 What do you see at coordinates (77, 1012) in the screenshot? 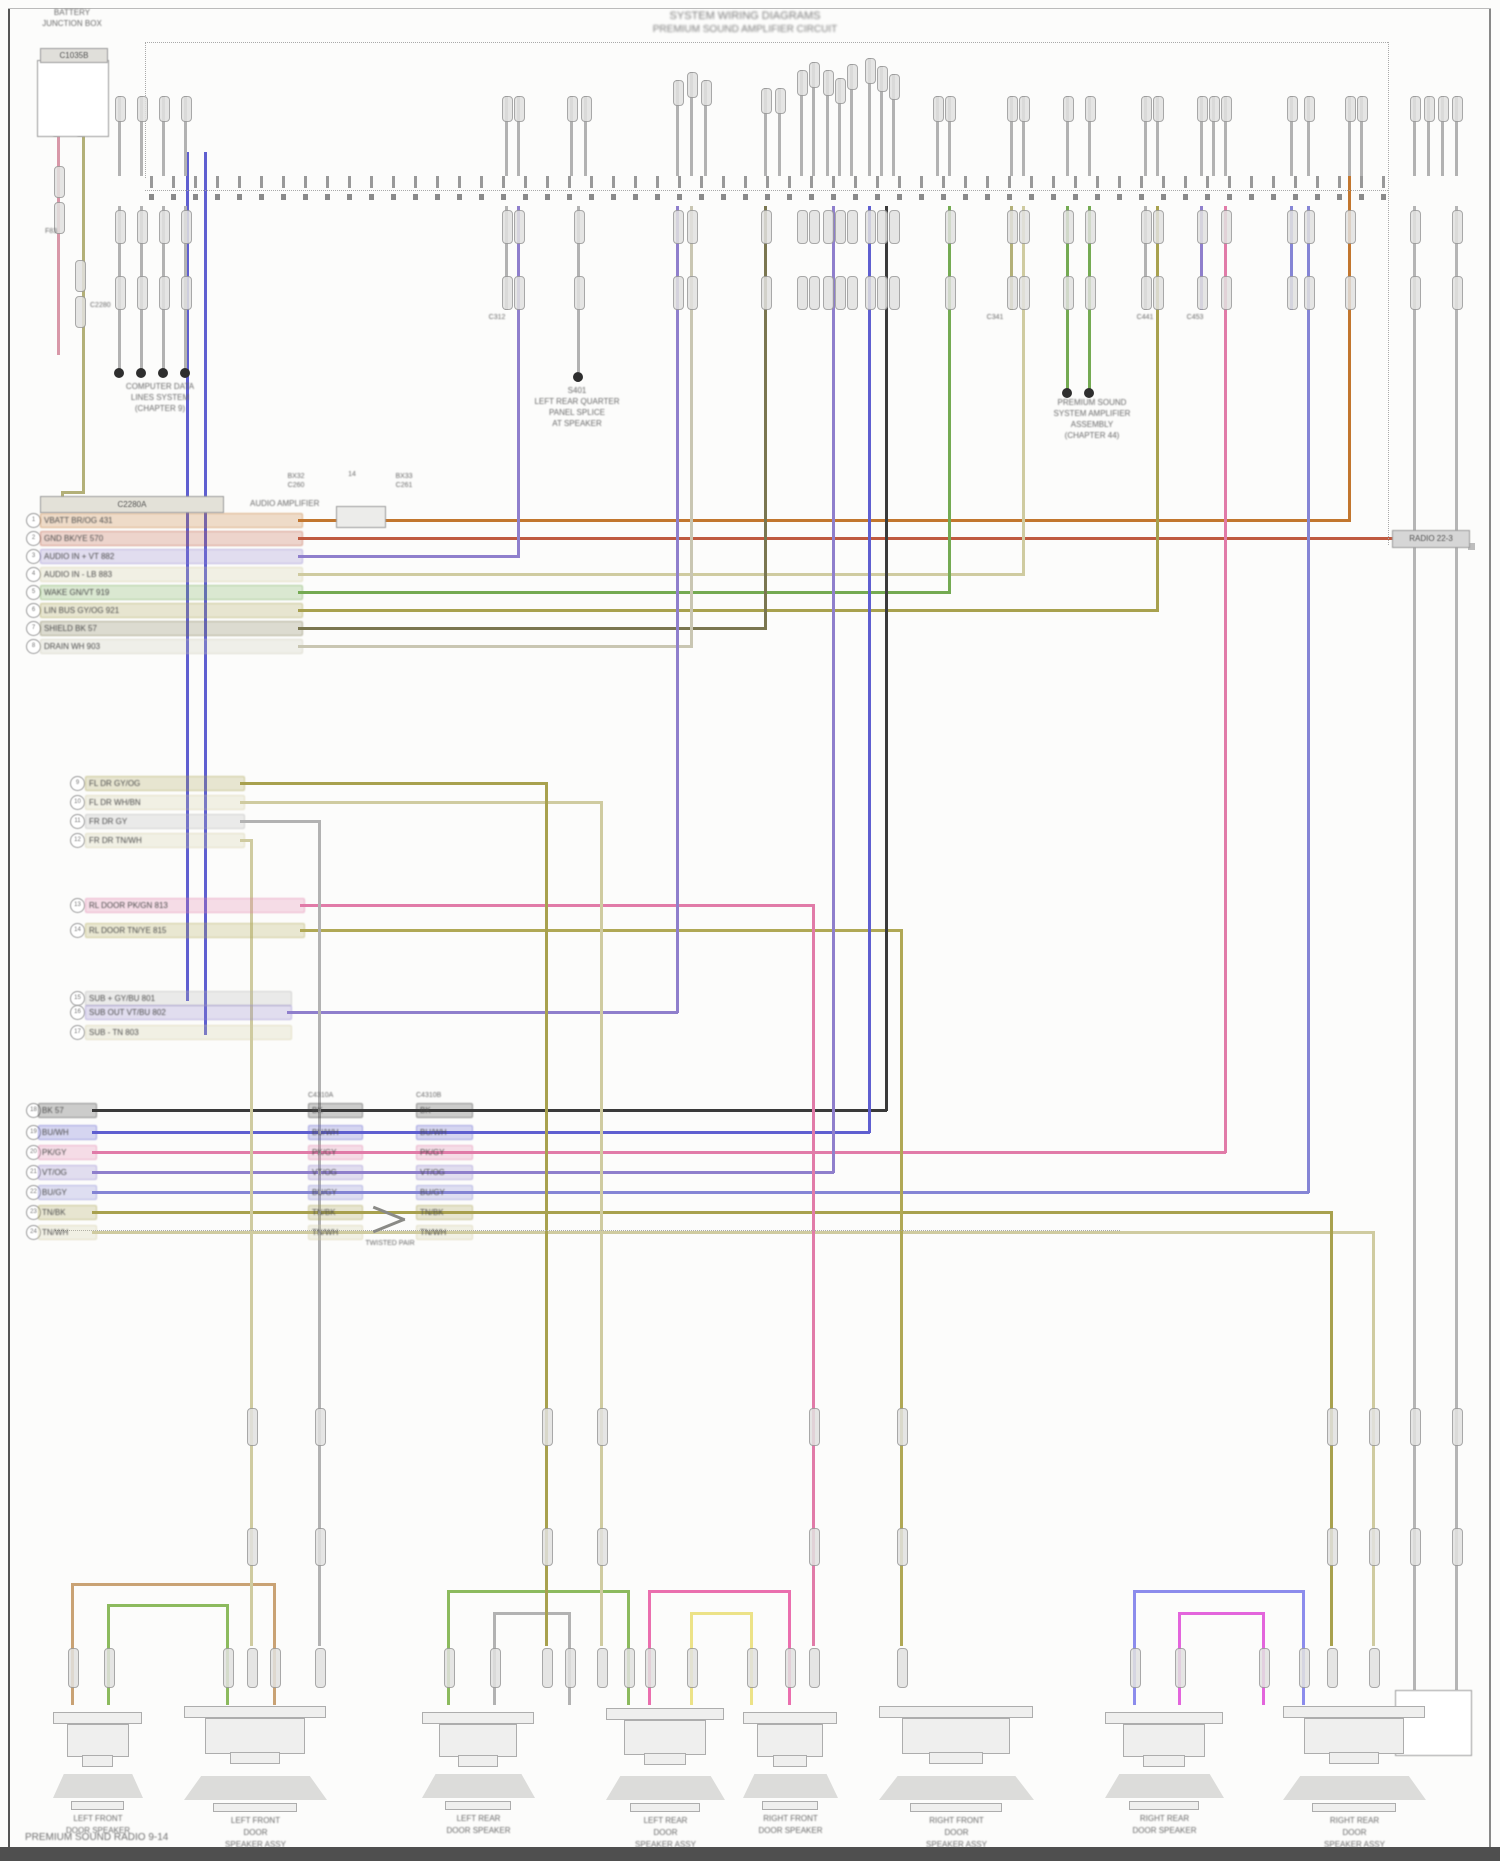
I see `pin-number-badge: 16` at bounding box center [77, 1012].